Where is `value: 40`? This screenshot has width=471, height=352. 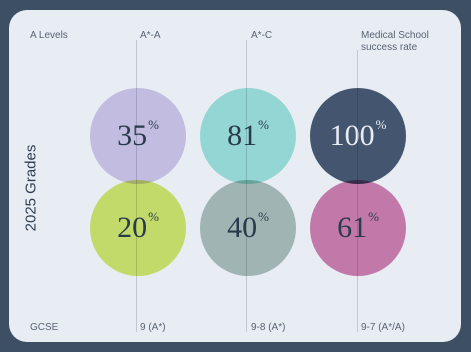 value: 40 is located at coordinates (242, 227).